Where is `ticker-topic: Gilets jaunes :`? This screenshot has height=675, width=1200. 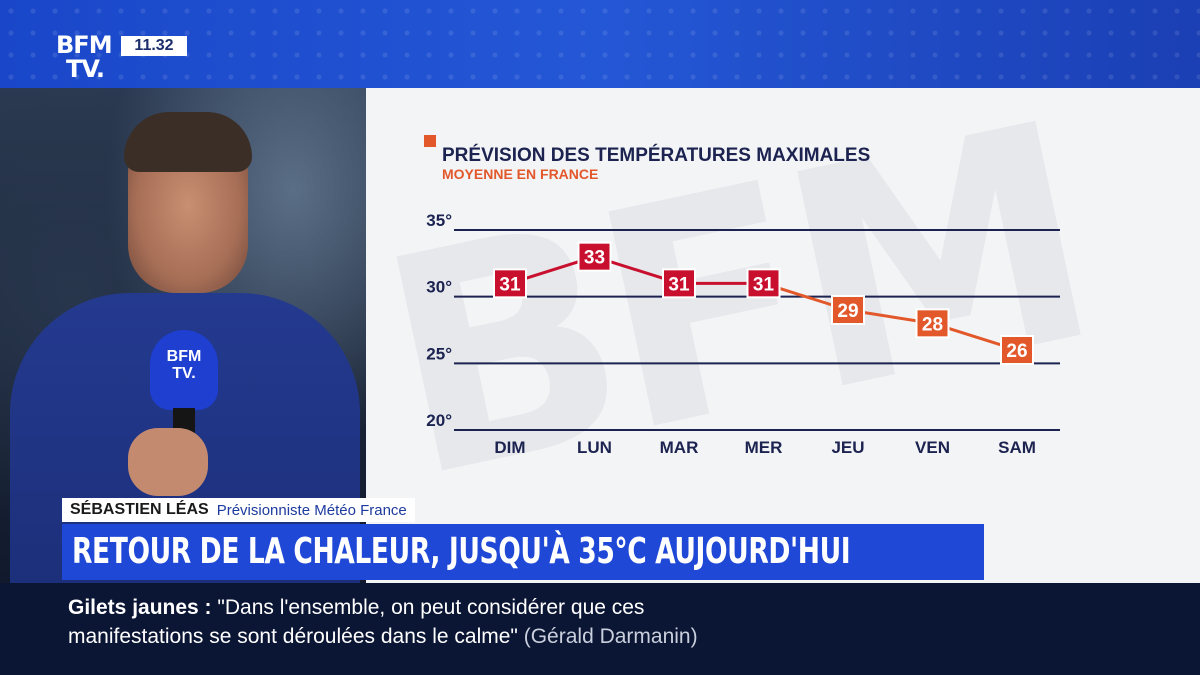 ticker-topic: Gilets jaunes : is located at coordinates (140, 607).